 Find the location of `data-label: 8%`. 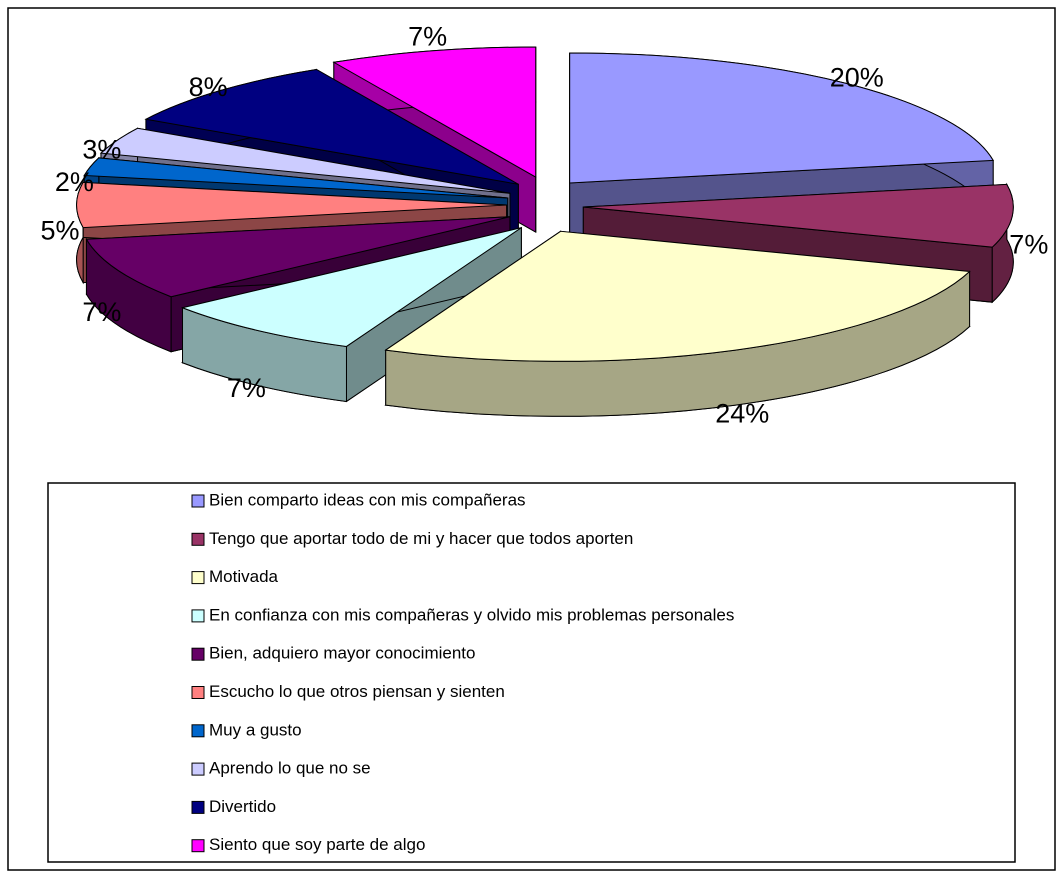

data-label: 8% is located at coordinates (208, 87).